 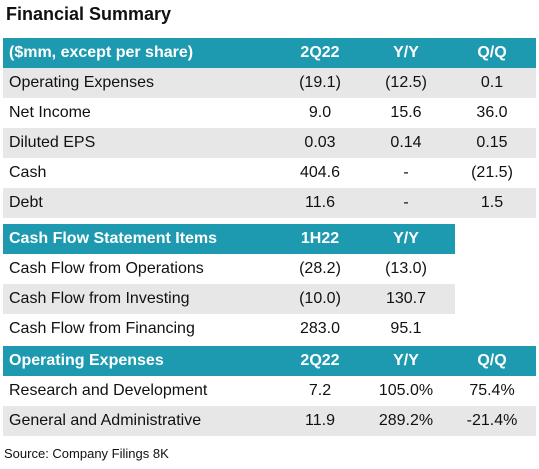 I want to click on section-header: Operating Expenses 2Q22 Y/Y Q/Q, so click(x=269, y=361).